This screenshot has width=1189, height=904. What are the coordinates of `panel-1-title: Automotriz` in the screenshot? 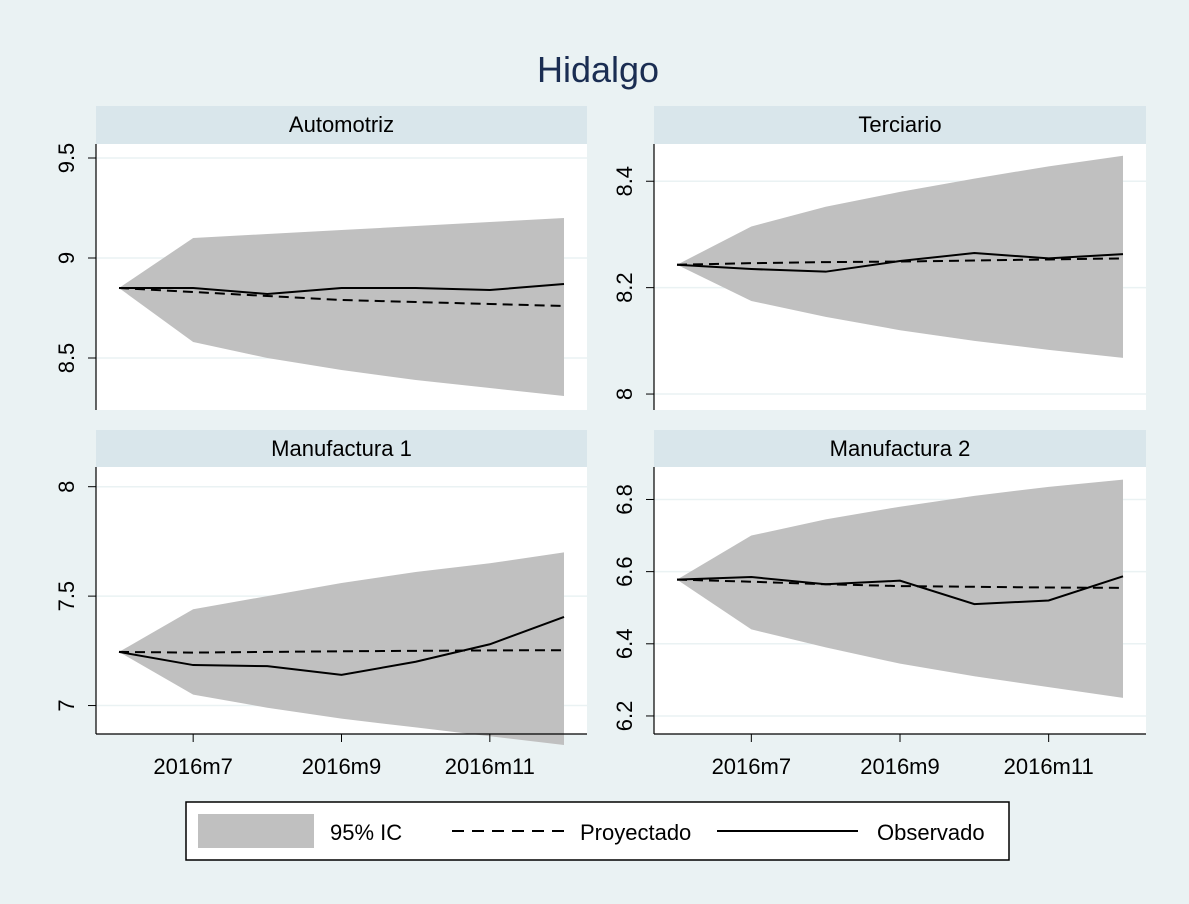 It's located at (341, 124).